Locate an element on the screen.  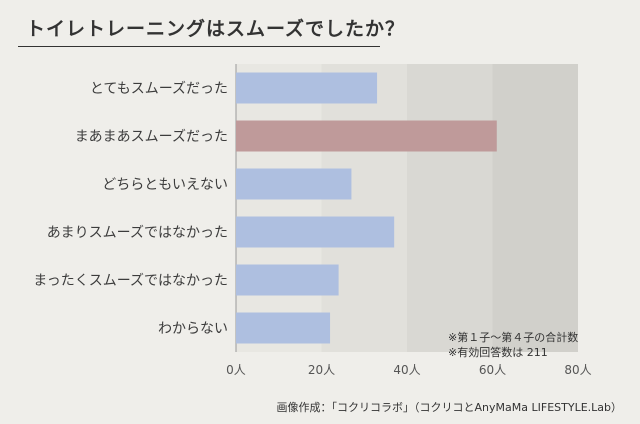
x-tick-label-1: 20人 is located at coordinates (321, 370).